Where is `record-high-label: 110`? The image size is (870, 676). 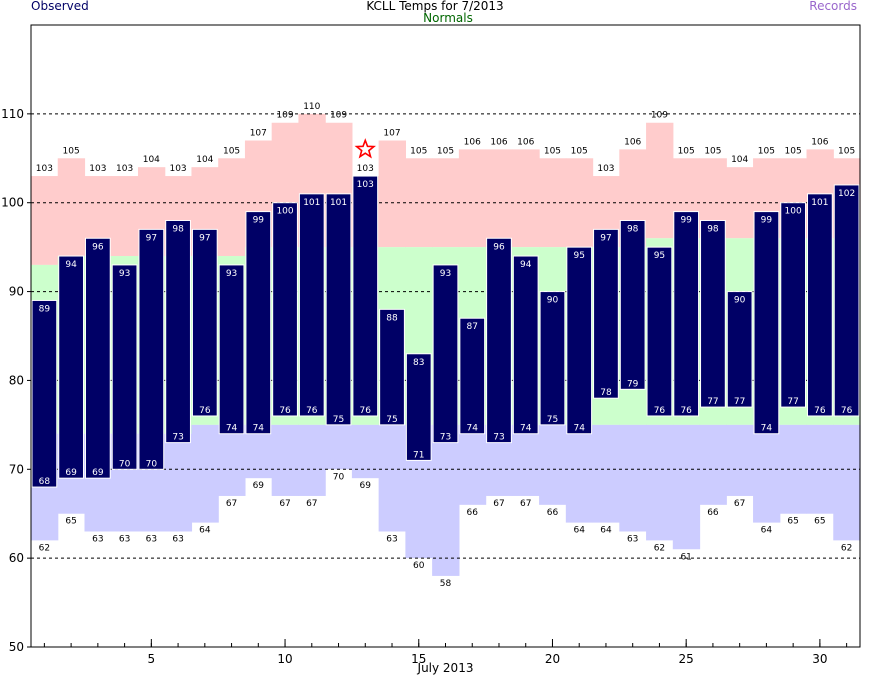
record-high-label: 110 is located at coordinates (311, 107).